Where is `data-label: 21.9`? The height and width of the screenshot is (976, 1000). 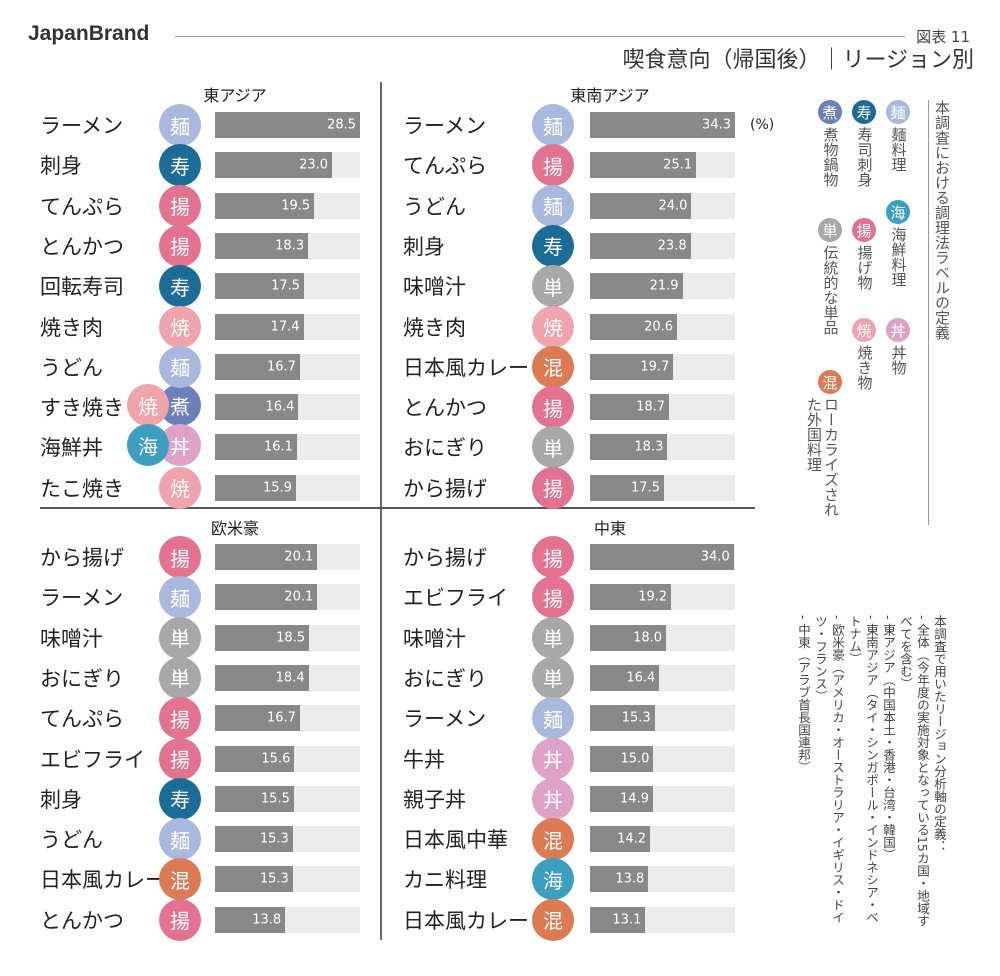 data-label: 21.9 is located at coordinates (664, 286).